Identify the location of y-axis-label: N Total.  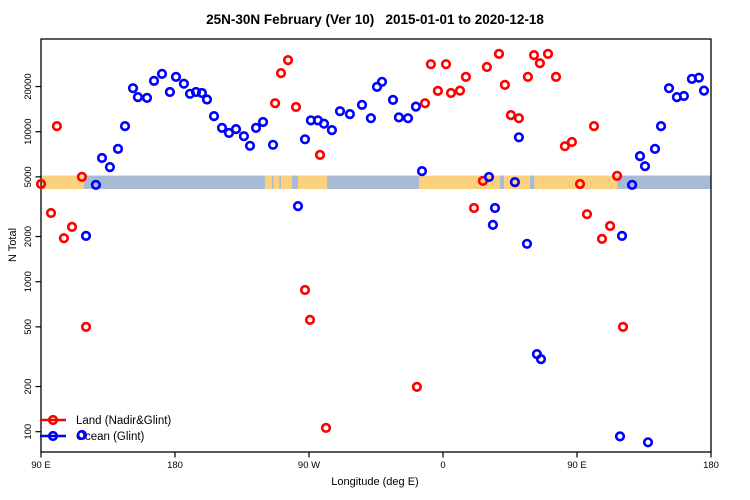
(13, 245).